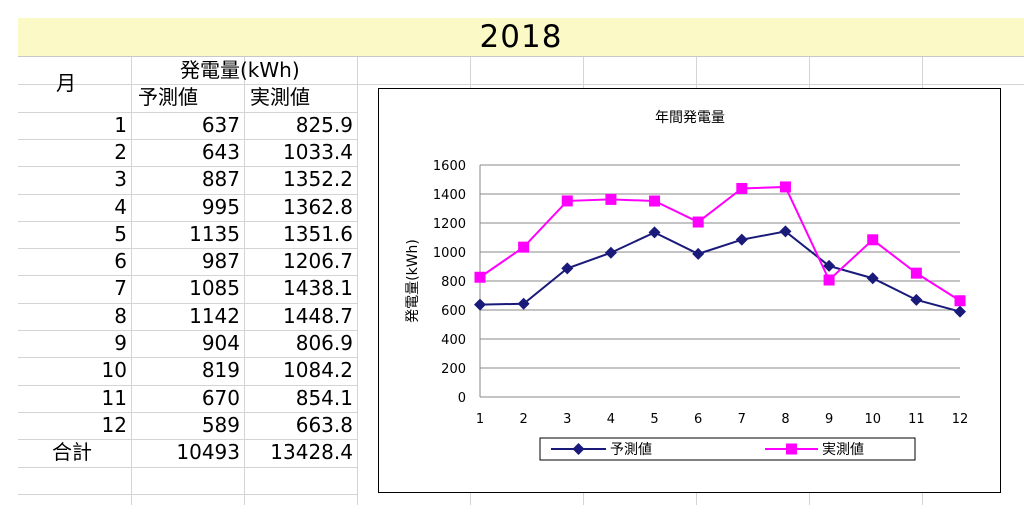 The width and height of the screenshot is (1024, 523). I want to click on month-cell: 12, so click(114, 425).